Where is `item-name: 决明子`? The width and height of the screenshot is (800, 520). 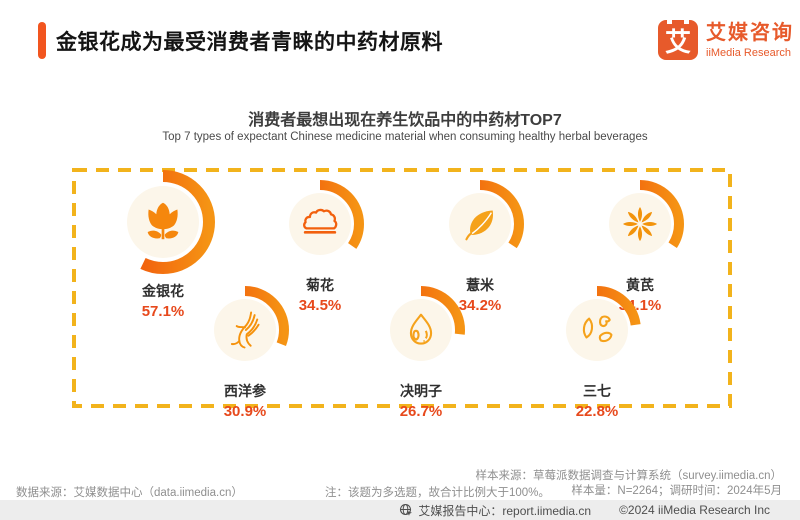
item-name: 决明子 is located at coordinates (421, 391).